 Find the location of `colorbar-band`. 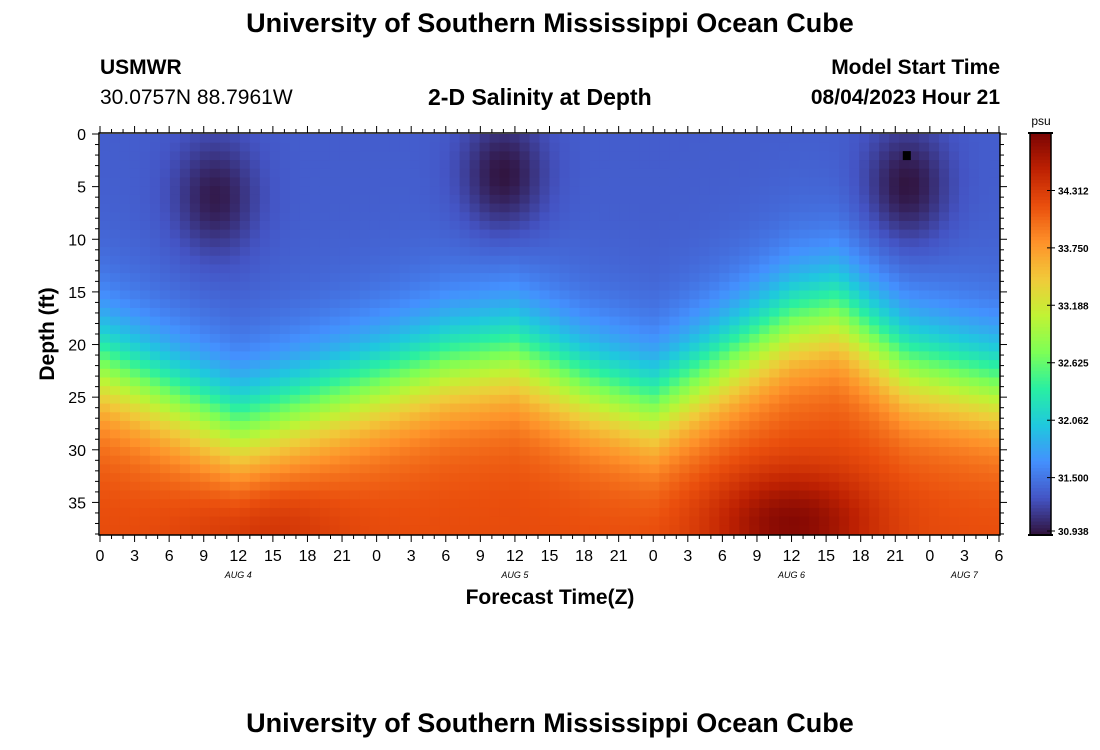

colorbar-band is located at coordinates (1040, 262).